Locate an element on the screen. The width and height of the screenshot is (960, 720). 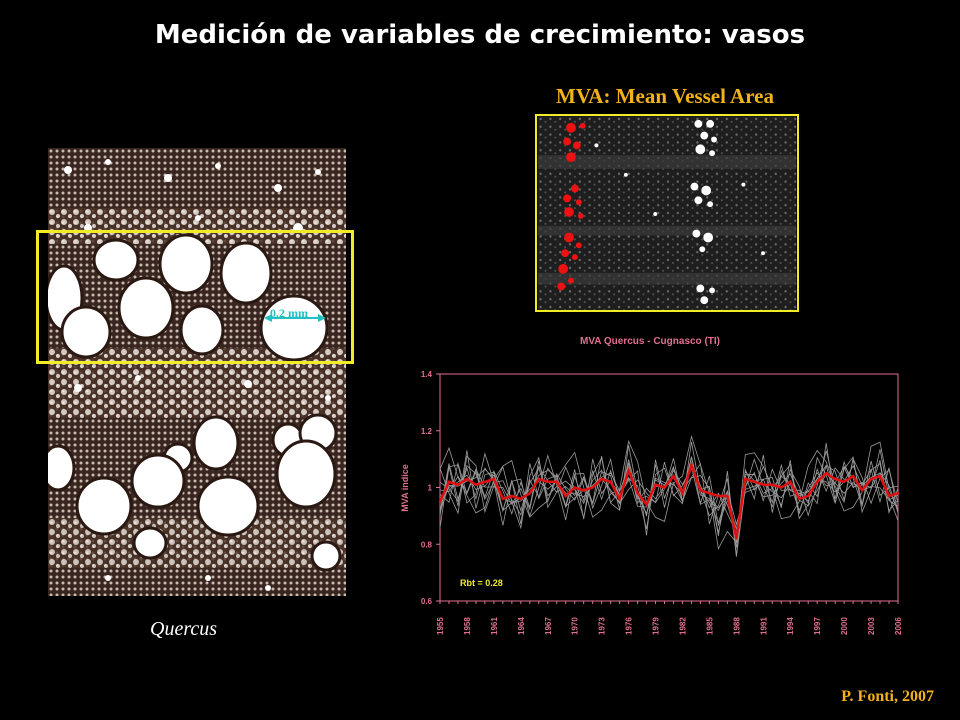
mean-series-line is located at coordinates (668, 499).